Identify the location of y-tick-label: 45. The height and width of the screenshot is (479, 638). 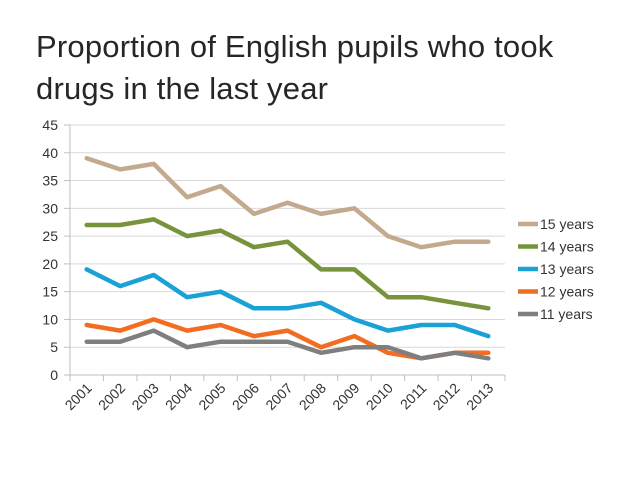
(50, 125).